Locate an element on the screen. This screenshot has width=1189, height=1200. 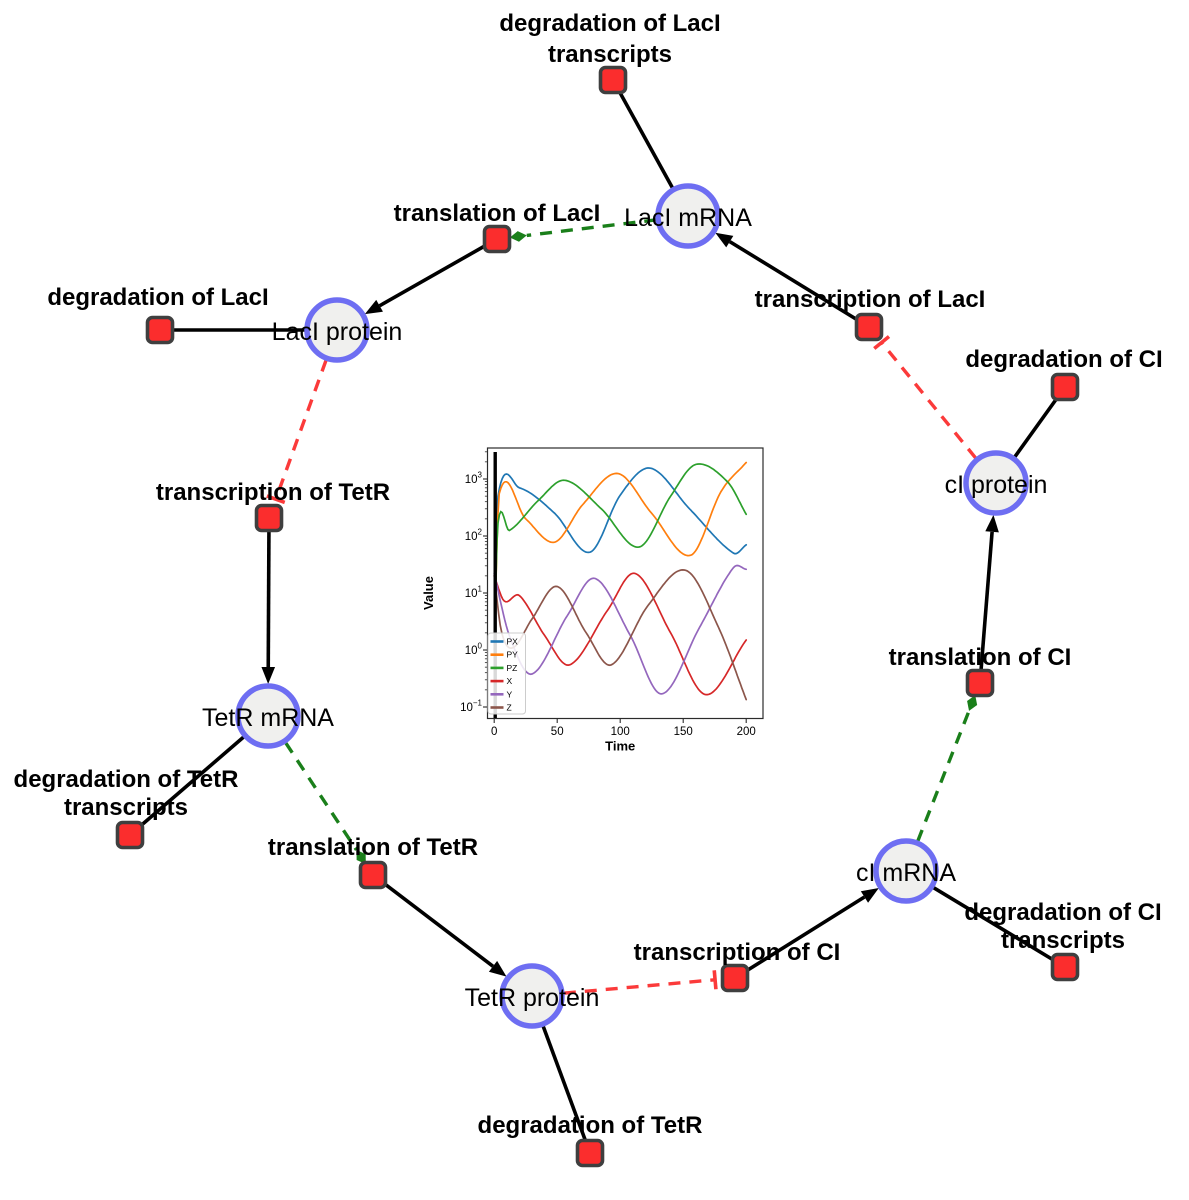
reaction-node-tx-laci is located at coordinates (869, 327).